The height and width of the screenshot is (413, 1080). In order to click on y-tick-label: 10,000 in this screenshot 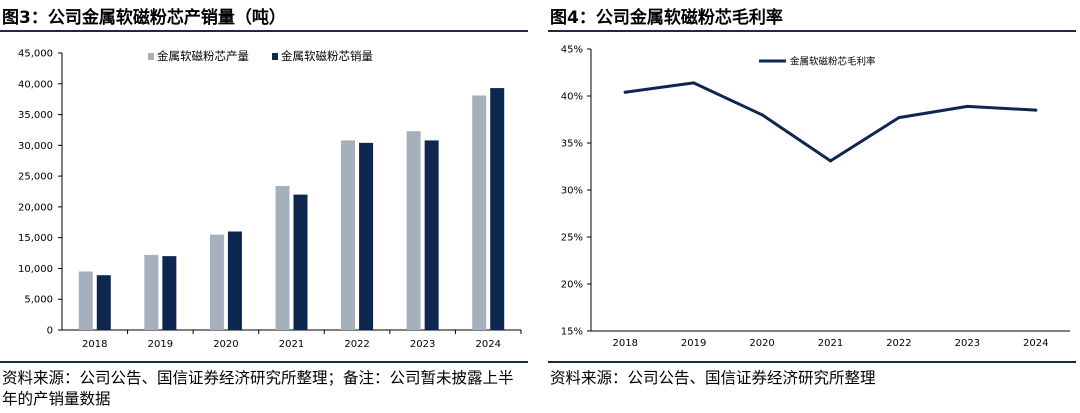, I will do `click(35, 269)`.